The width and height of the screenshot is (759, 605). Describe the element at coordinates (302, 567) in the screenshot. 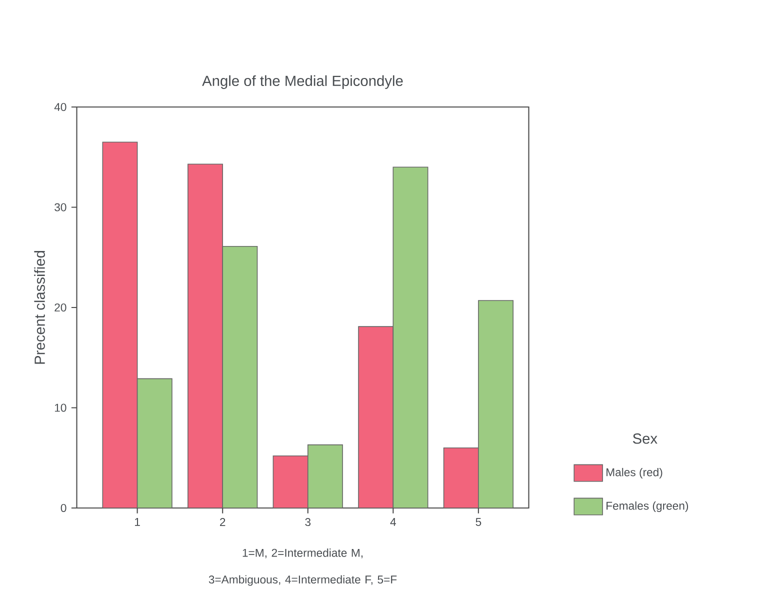

I see `text: 1=M, 2=Intermediate M, 3=Ambiguous, 4=Intermediate F, 5=F` at that location.